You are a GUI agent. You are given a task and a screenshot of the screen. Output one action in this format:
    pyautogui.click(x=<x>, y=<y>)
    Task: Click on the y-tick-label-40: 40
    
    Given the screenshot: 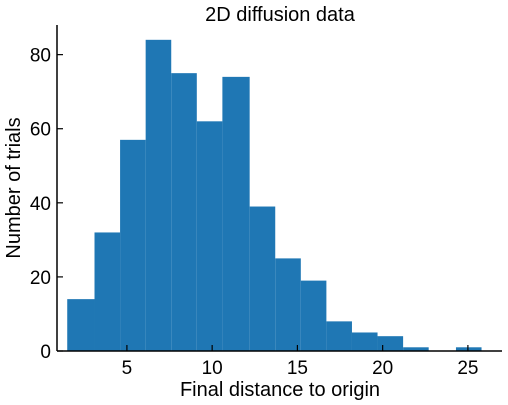 What is the action you would take?
    pyautogui.click(x=40, y=204)
    